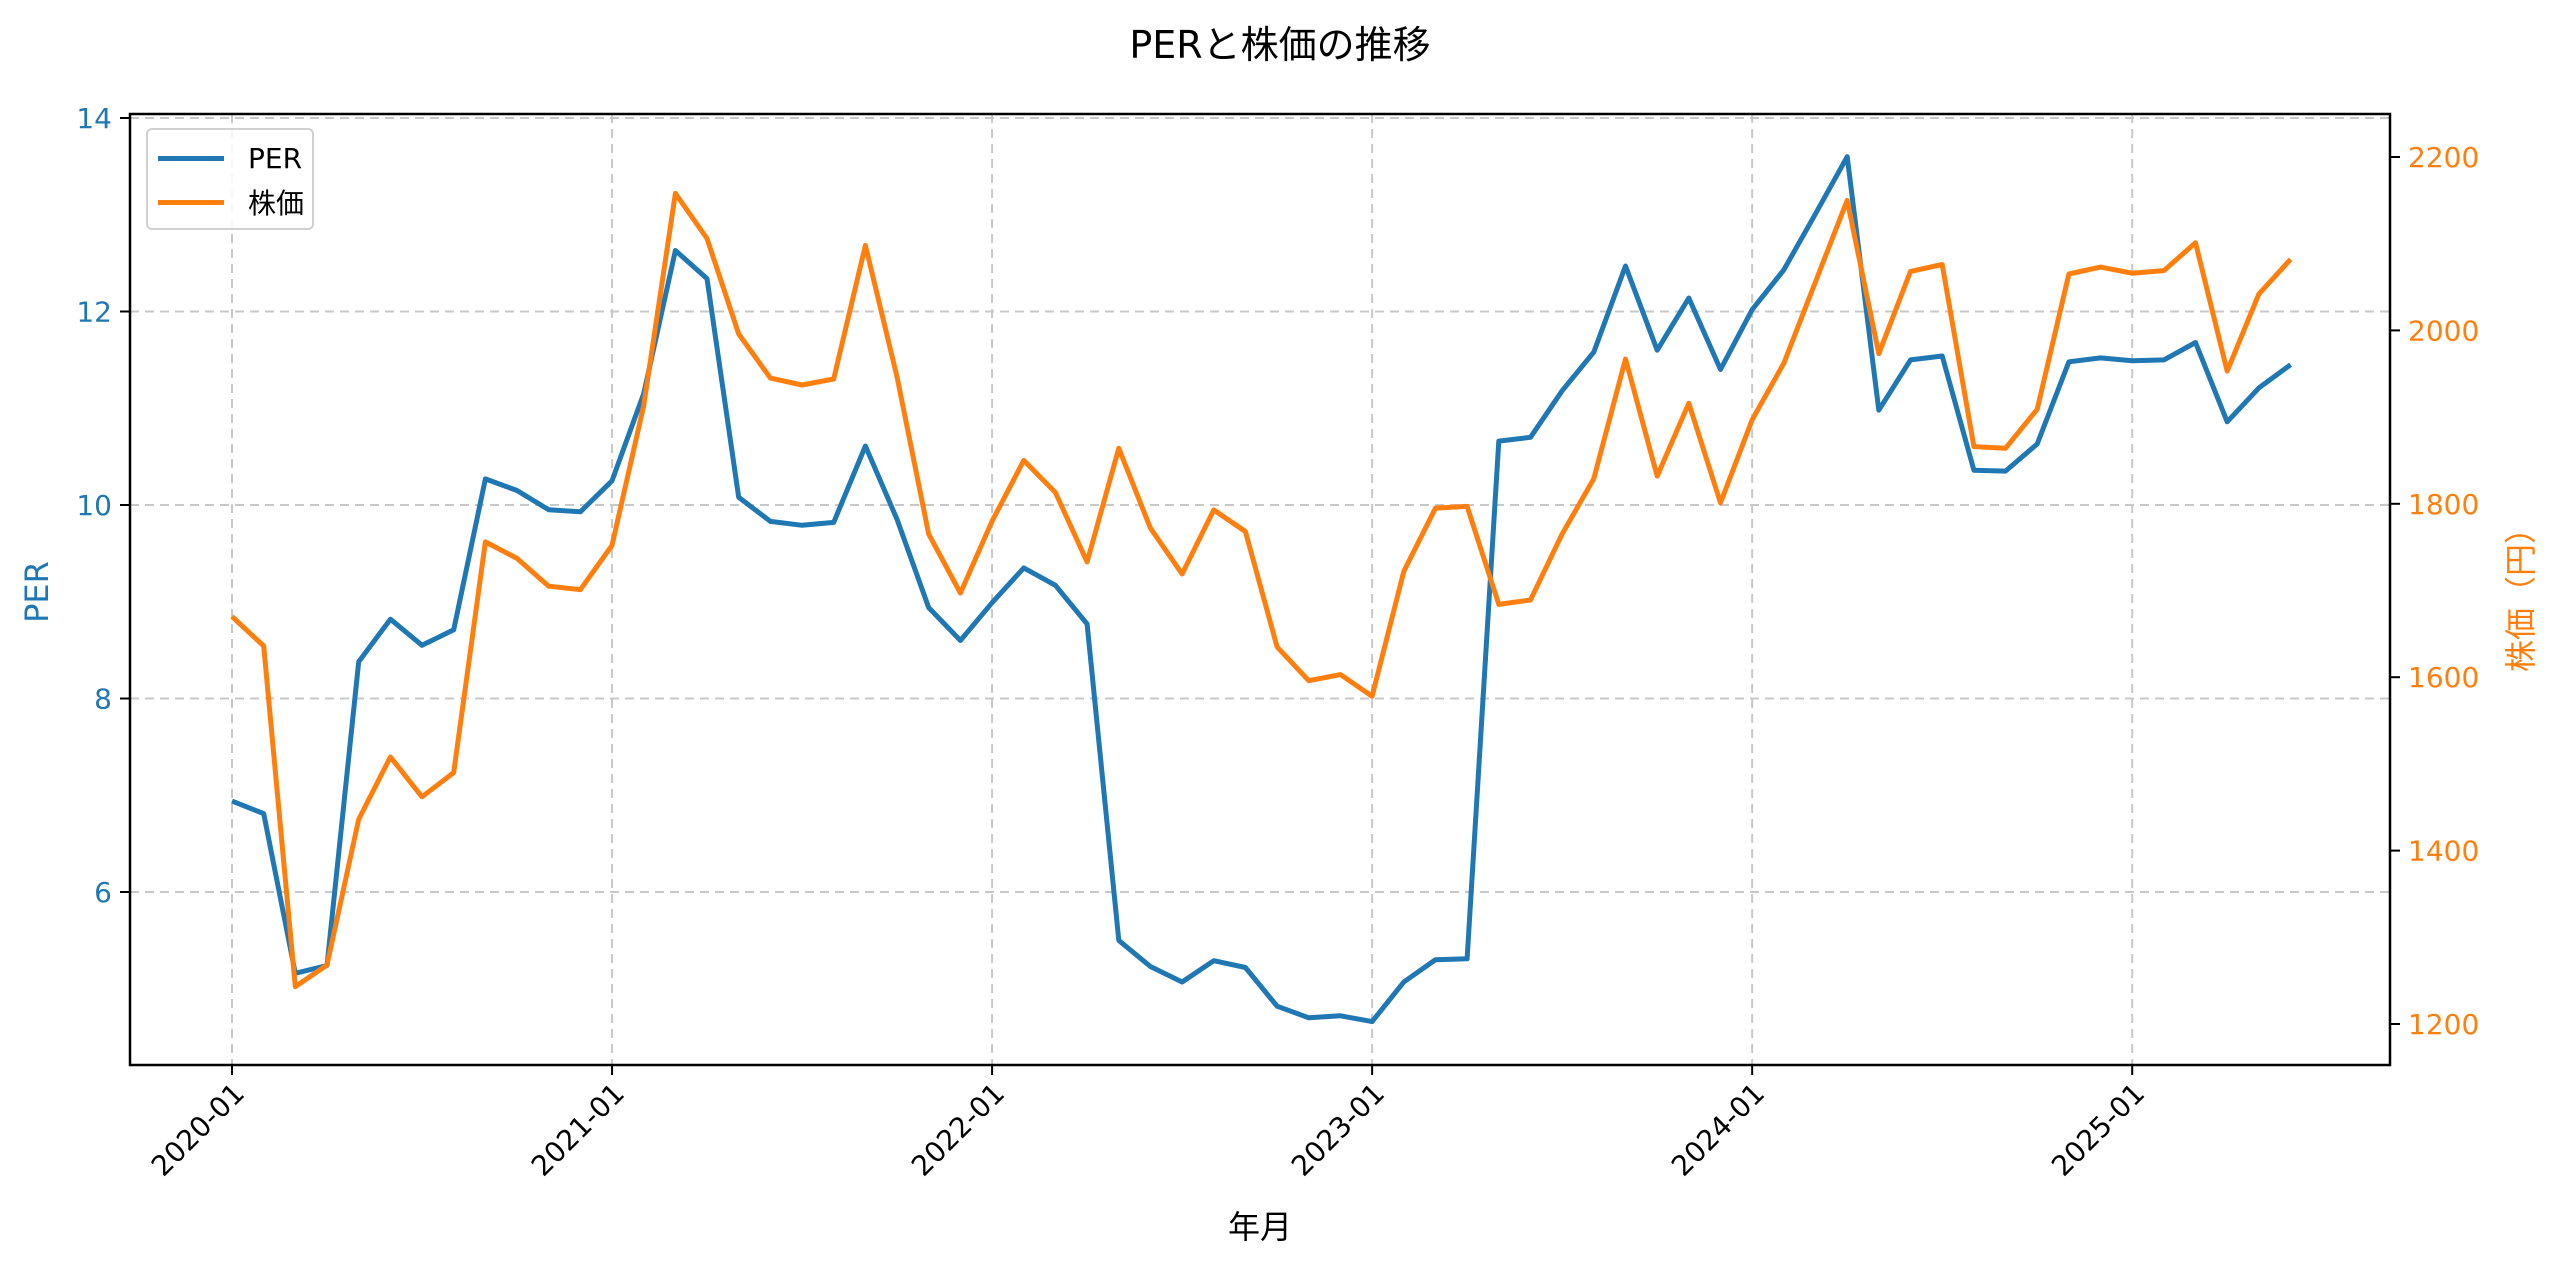 The height and width of the screenshot is (1269, 2560). What do you see at coordinates (2521, 592) in the screenshot?
I see `y-axis-right-label: 株価（円）` at bounding box center [2521, 592].